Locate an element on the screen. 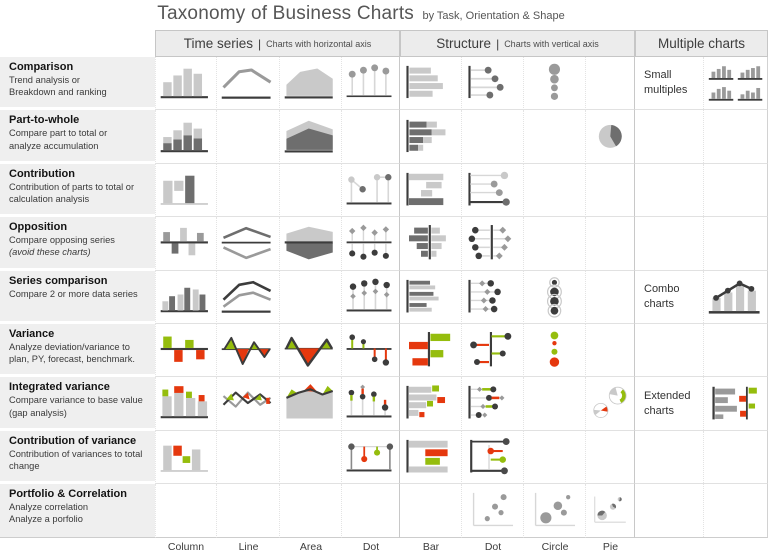 The width and height of the screenshot is (768, 559). bar-waterfall-icon is located at coordinates (425, 189).